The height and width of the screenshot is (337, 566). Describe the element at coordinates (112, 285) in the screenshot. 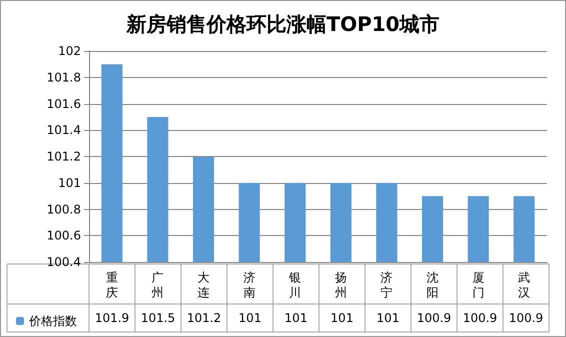

I see `x-tick-label: 重庆` at that location.